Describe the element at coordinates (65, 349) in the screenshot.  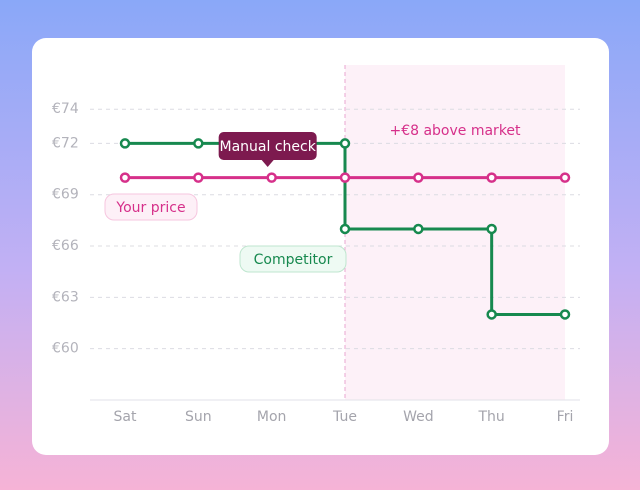
I see `y-tick-label: €60` at that location.